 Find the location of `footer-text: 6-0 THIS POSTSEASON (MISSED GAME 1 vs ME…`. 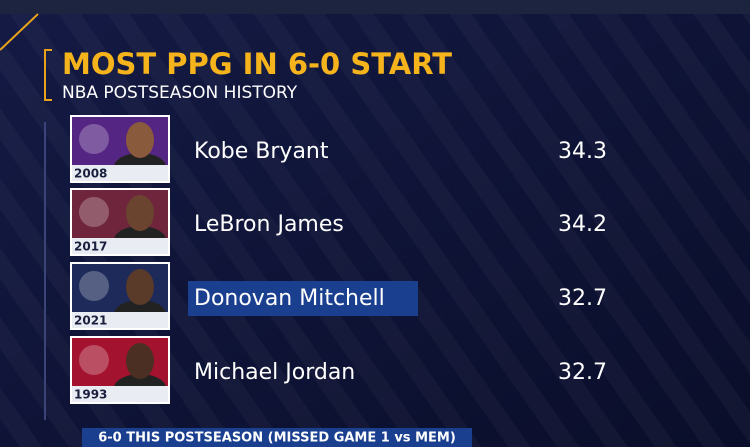

footer-text: 6-0 THIS POSTSEASON (MISSED GAME 1 vs ME… is located at coordinates (277, 438).